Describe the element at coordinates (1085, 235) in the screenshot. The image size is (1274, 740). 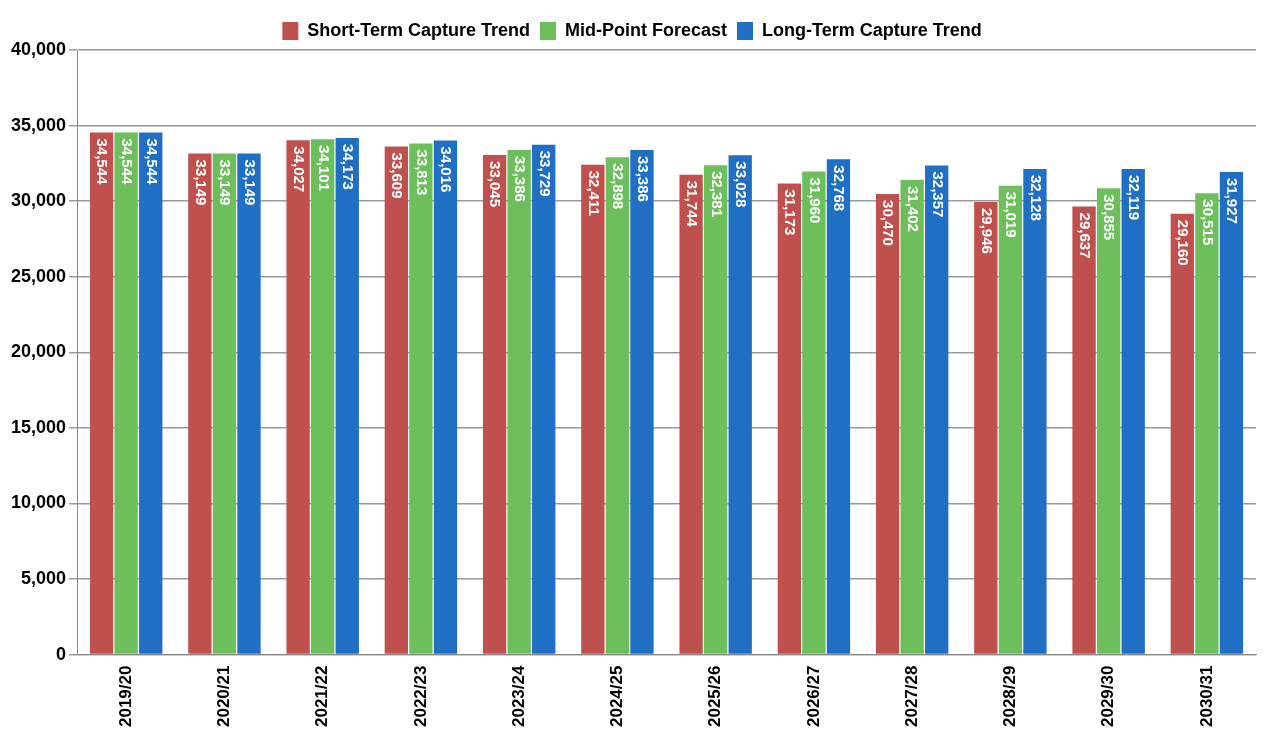
I see `data-label: 29,637` at that location.